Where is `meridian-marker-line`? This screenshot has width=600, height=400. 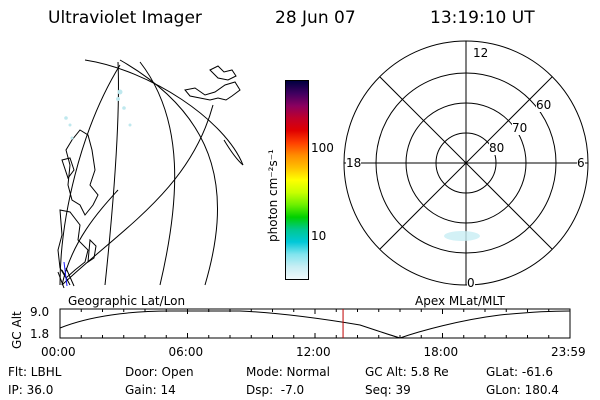 meridian-marker-line is located at coordinates (65, 274).